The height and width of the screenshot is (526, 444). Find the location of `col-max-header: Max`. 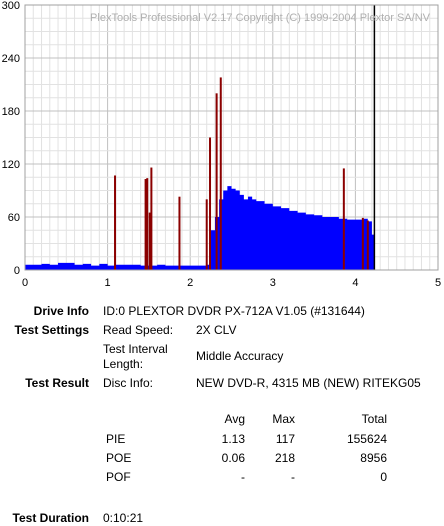

col-max-header: Max is located at coordinates (283, 419).